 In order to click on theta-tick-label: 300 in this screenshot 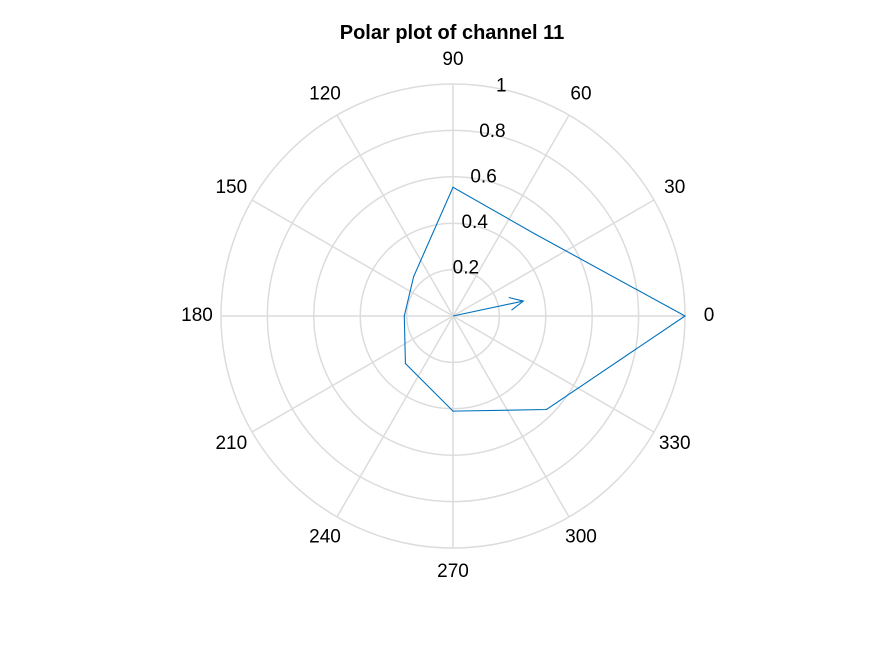, I will do `click(581, 537)`.